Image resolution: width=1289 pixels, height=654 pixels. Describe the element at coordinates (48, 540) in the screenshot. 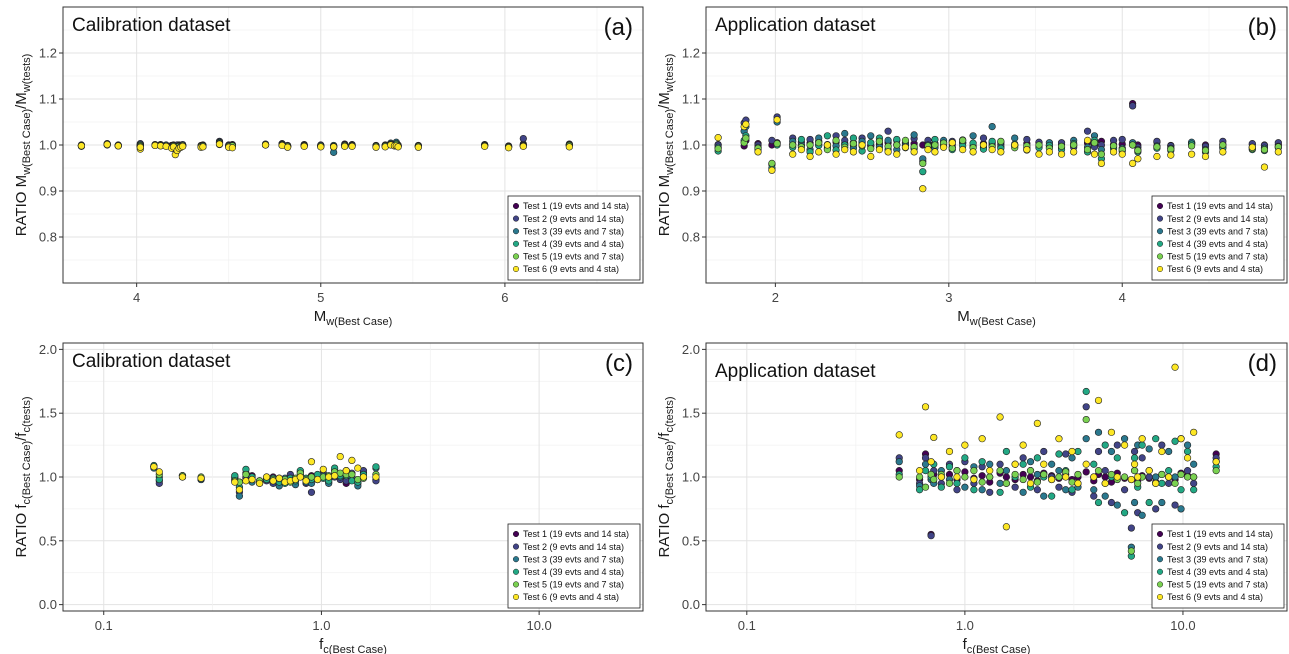

I see `y-tick-label: 0.5` at that location.